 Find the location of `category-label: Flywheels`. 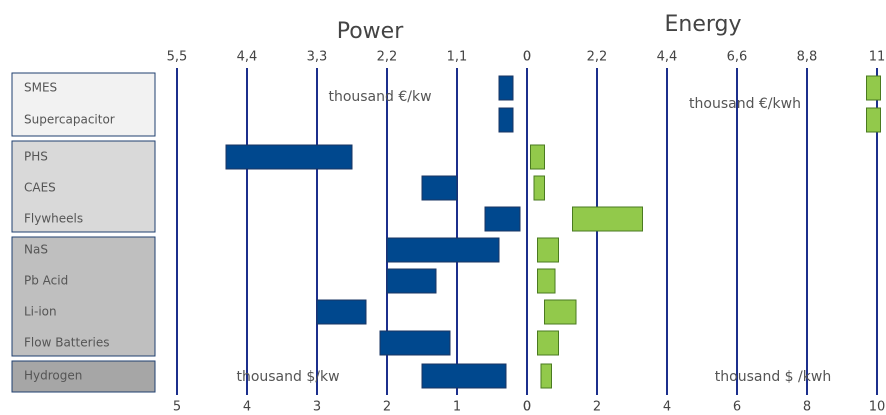

category-label: Flywheels is located at coordinates (53, 219).